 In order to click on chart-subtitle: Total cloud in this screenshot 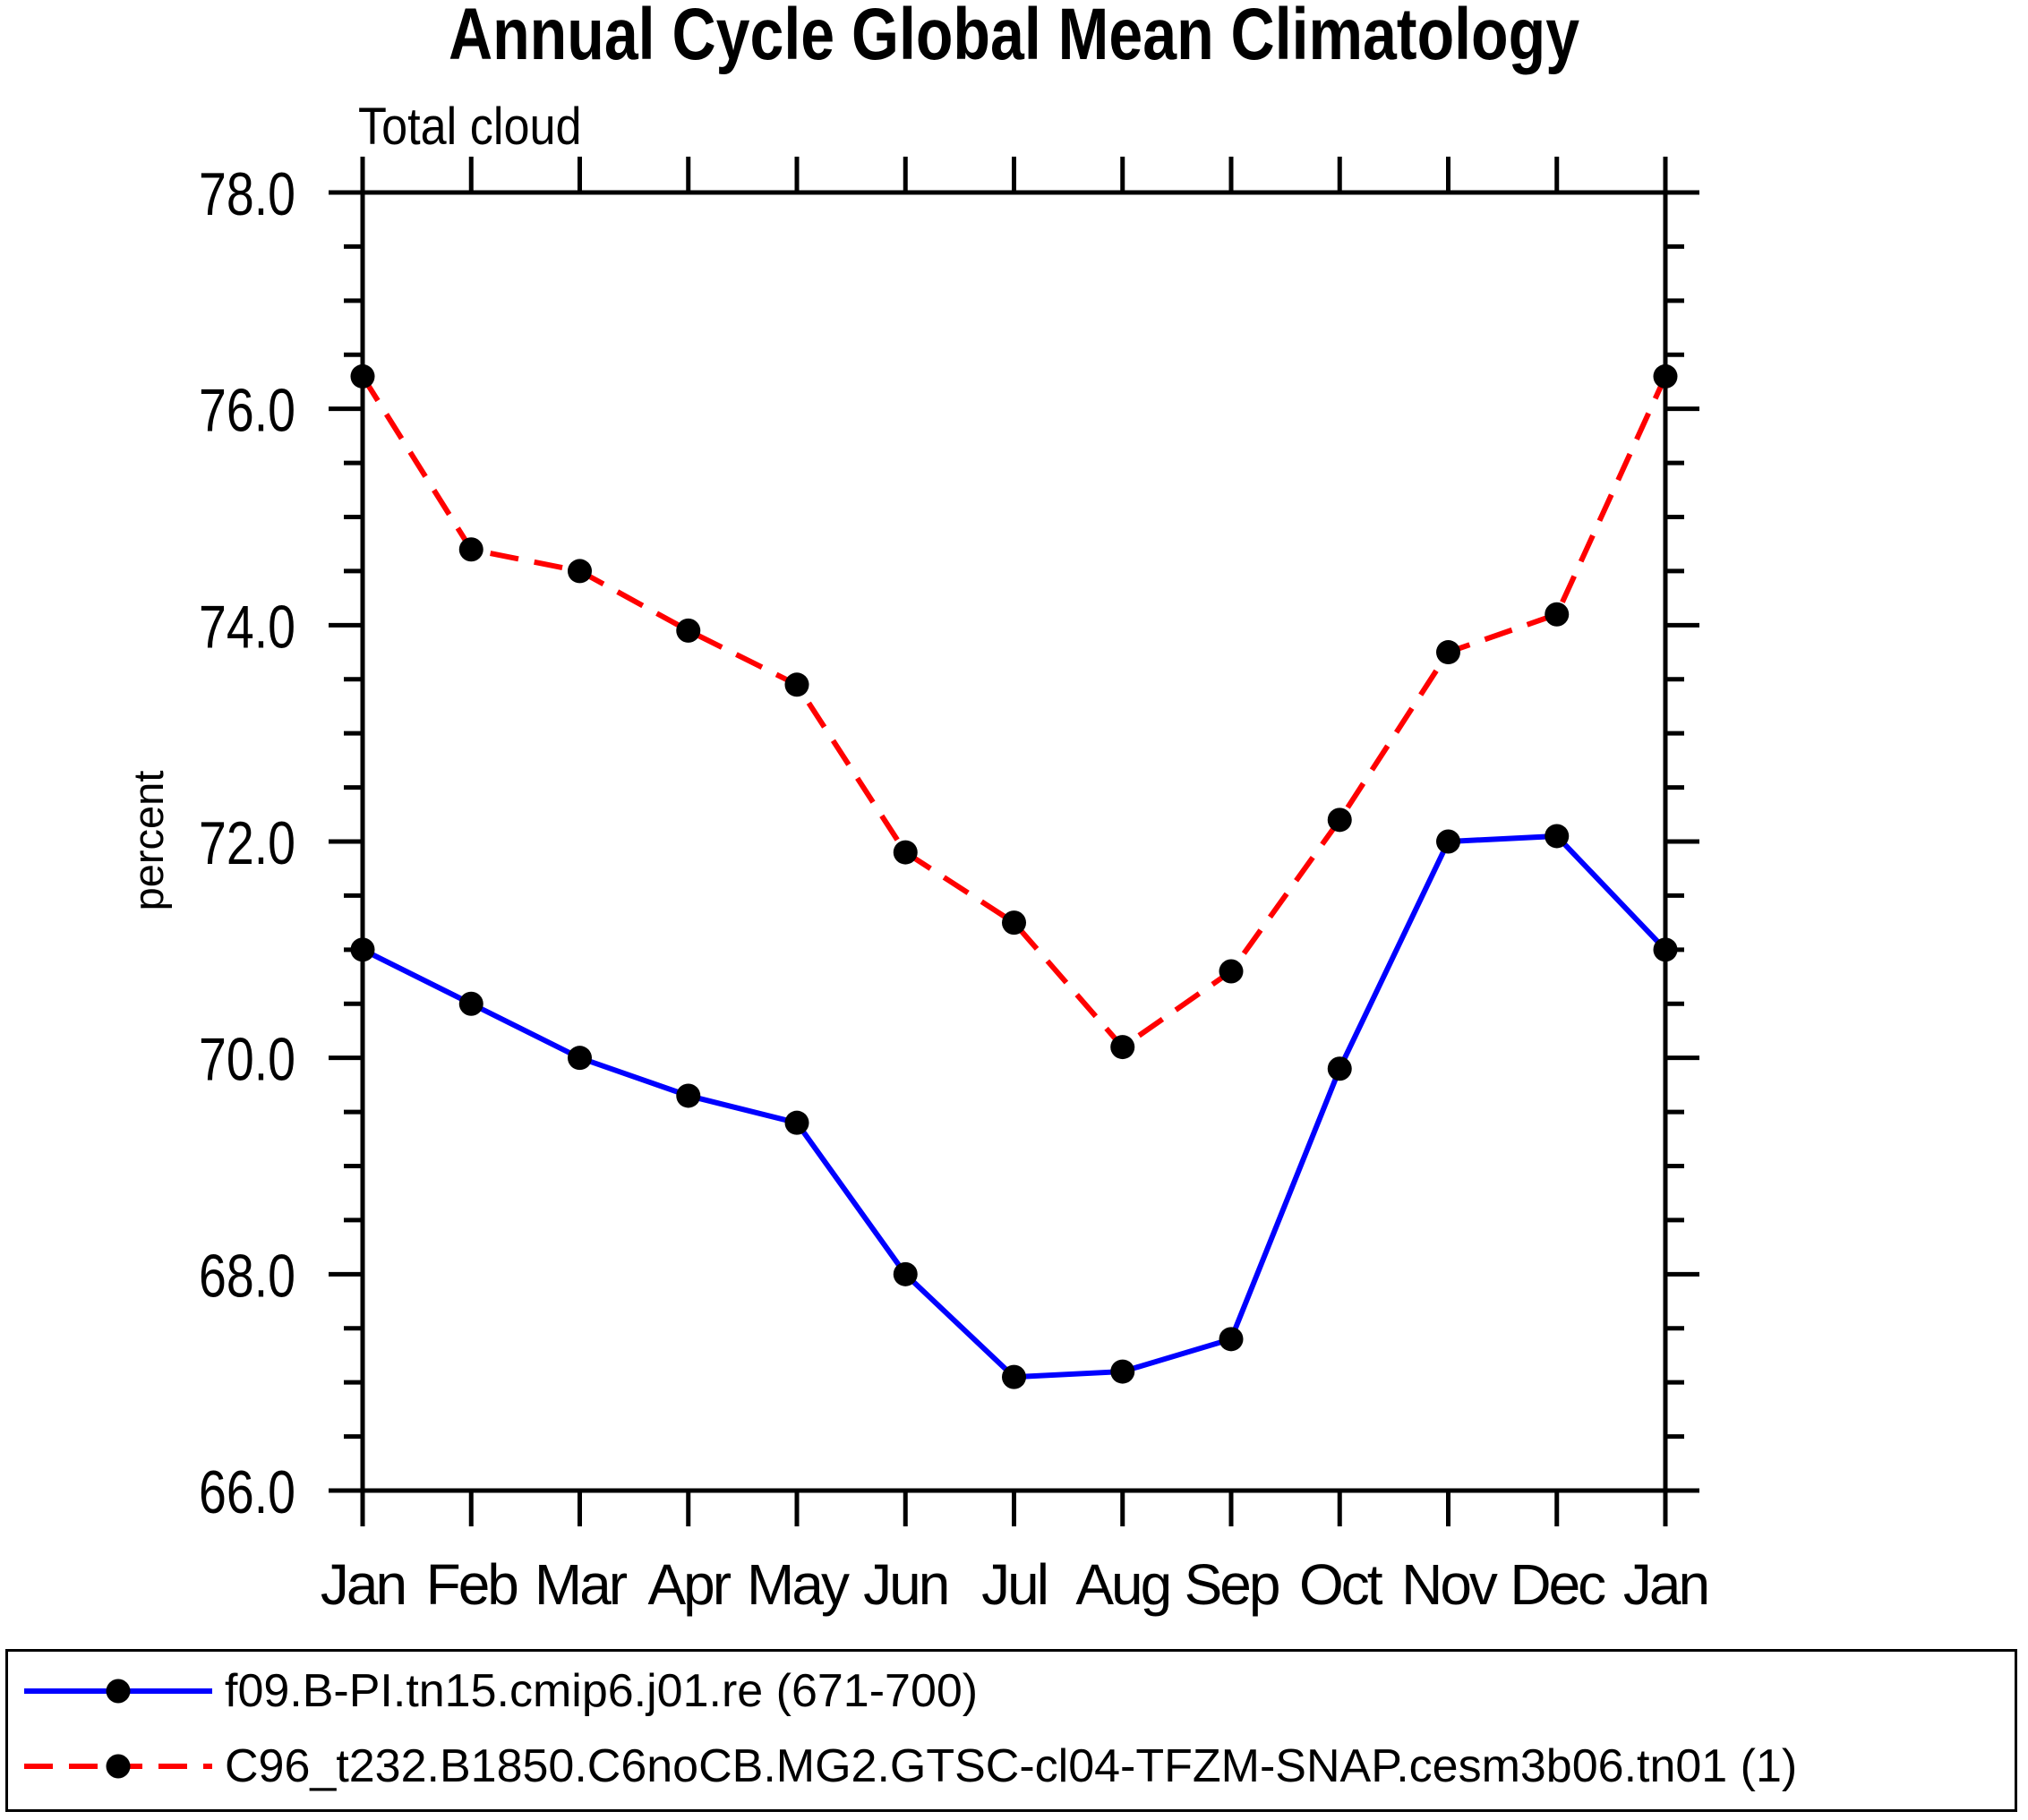, I will do `click(470, 127)`.